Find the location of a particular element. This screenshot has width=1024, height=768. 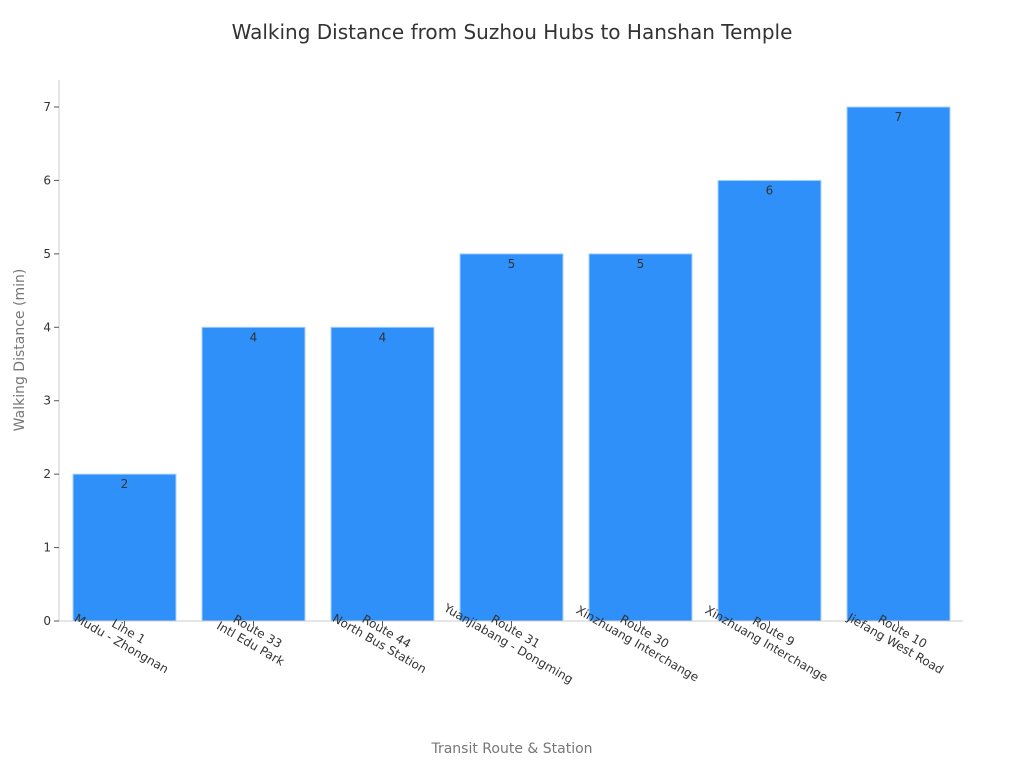

y-tick-label: 3 is located at coordinates (47, 401).